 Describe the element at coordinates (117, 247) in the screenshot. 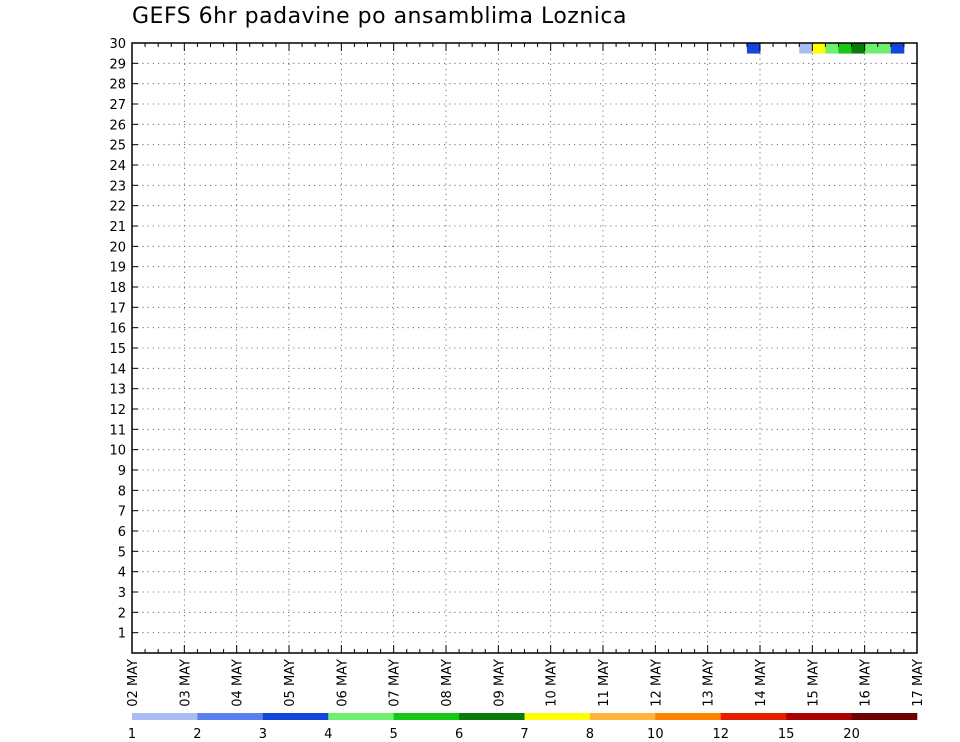

I see `y-tick-label: 20` at that location.